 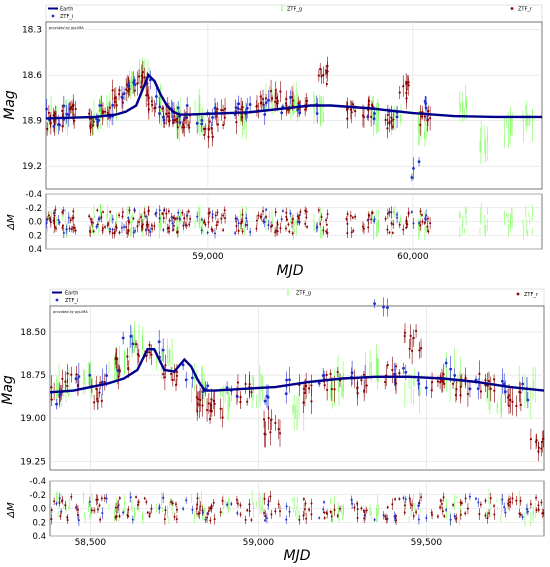 I want to click on residual-2-points, so click(x=297, y=507).